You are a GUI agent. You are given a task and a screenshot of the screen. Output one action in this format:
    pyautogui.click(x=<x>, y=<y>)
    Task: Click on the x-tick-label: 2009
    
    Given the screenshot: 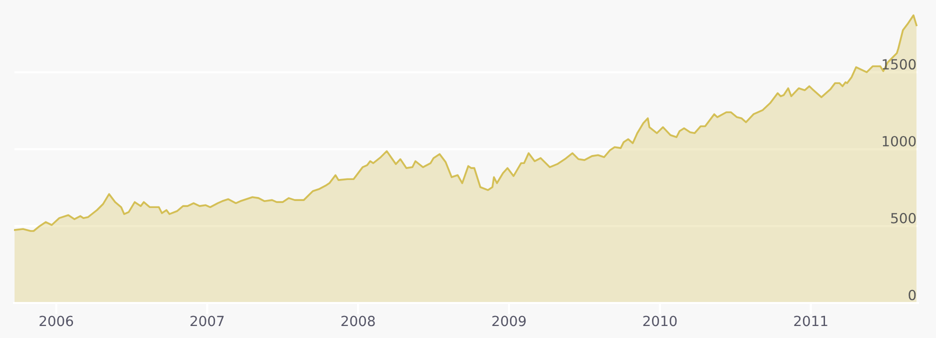 What is the action you would take?
    pyautogui.click(x=509, y=321)
    